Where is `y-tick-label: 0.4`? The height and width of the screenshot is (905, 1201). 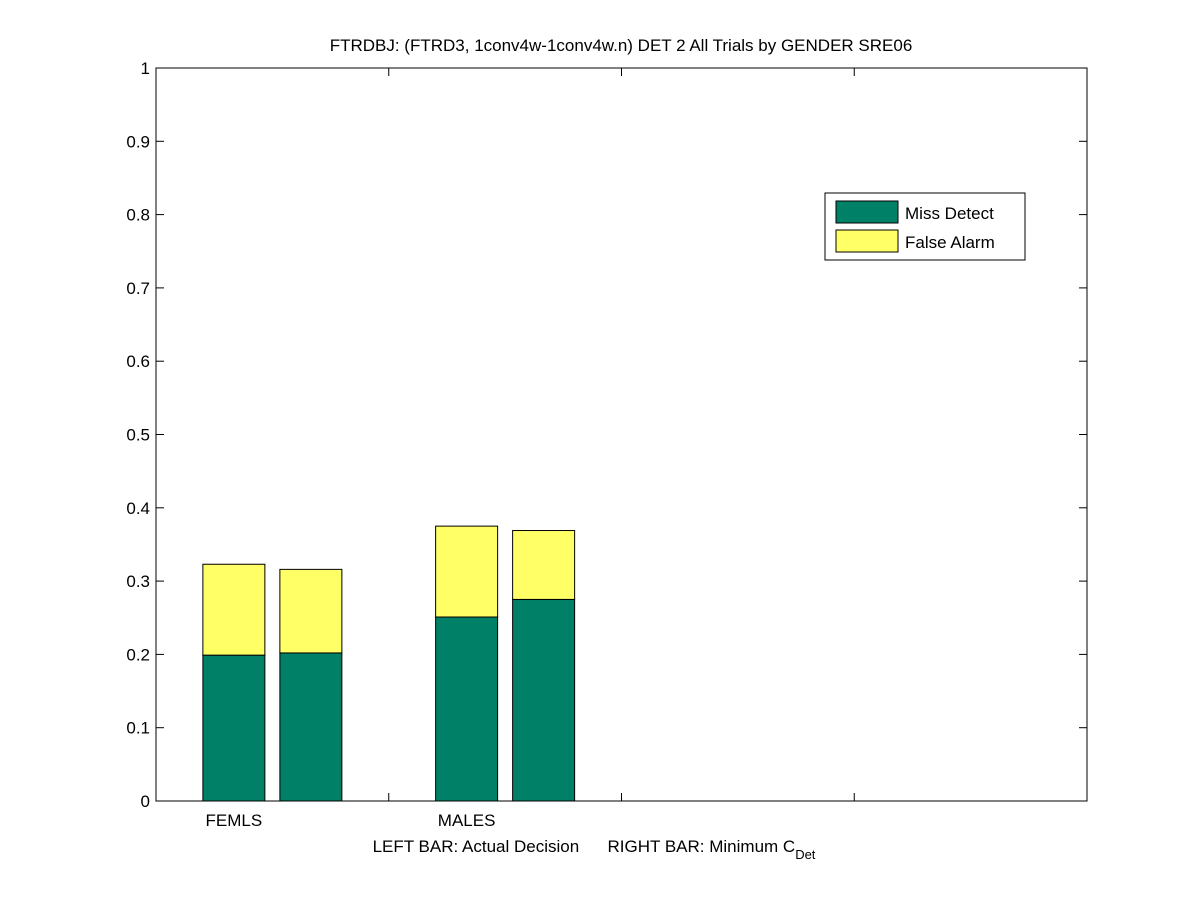
y-tick-label: 0.4 is located at coordinates (138, 508).